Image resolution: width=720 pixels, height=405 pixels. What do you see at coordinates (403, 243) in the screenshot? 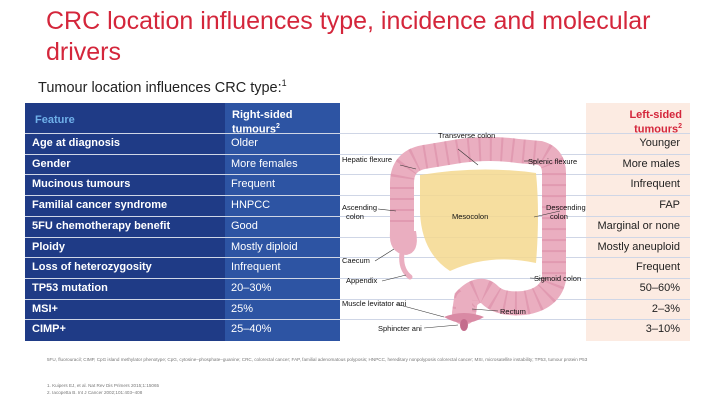
I see `caecum-shape` at bounding box center [403, 243].